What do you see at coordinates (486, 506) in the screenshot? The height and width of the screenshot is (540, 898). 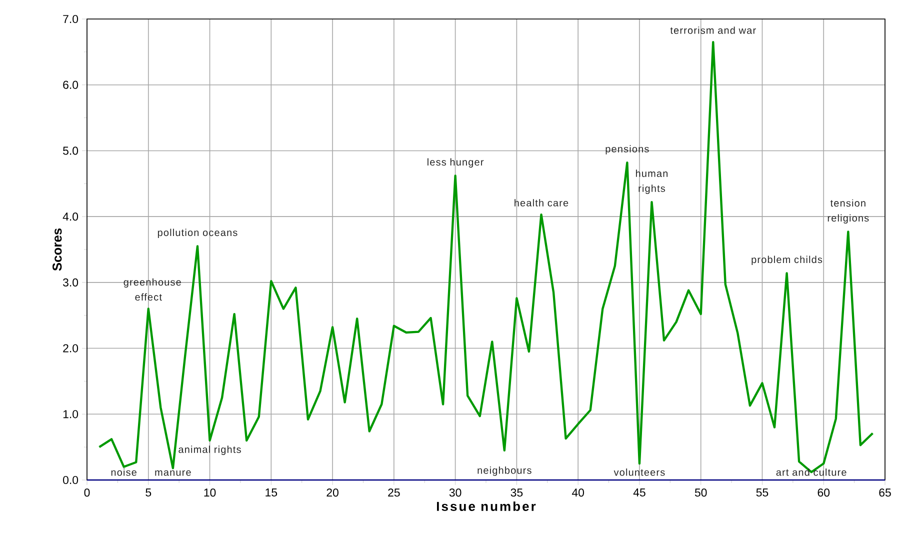 I see `x-axis-title: Issue number` at bounding box center [486, 506].